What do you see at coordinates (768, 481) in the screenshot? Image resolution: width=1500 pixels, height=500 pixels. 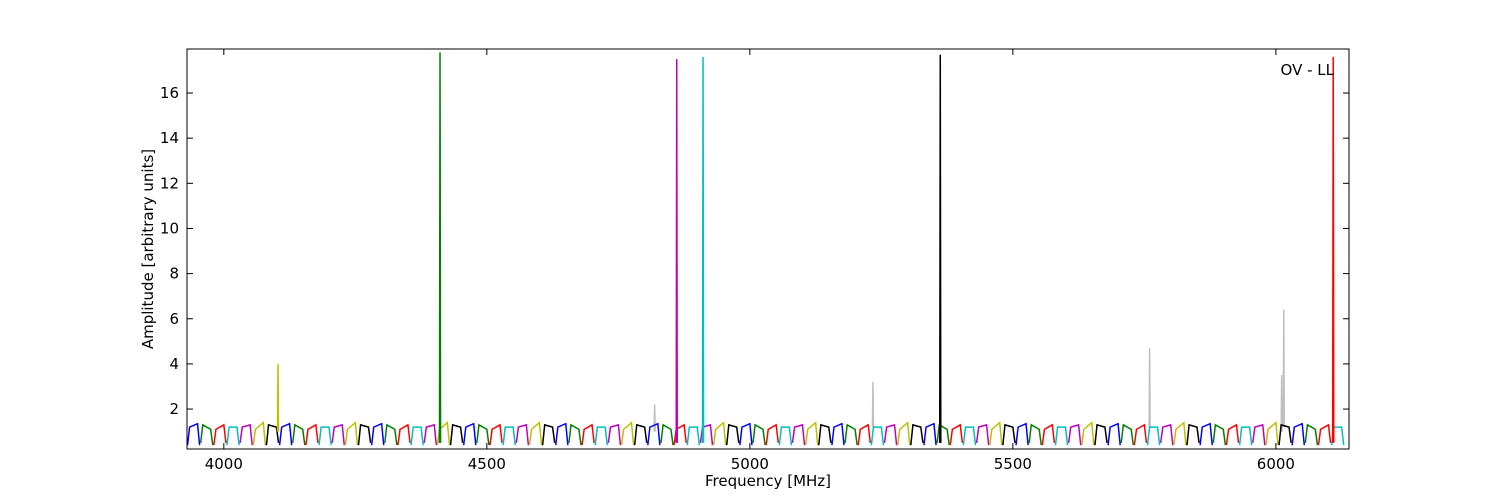 I see `x-axis-label: Frequency [MHz]` at bounding box center [768, 481].